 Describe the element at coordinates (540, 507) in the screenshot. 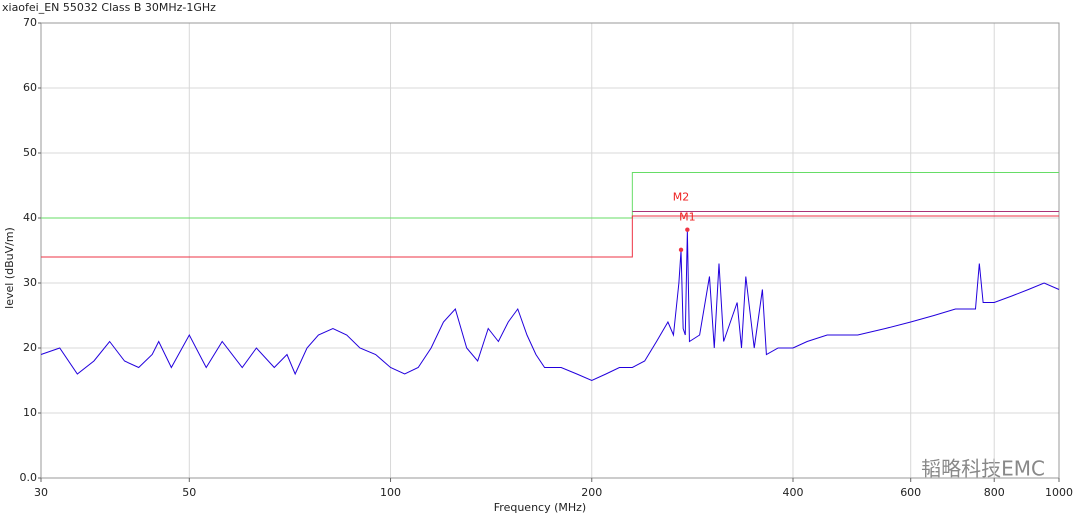

I see `x-axis-label: Frequency (MHz)` at that location.